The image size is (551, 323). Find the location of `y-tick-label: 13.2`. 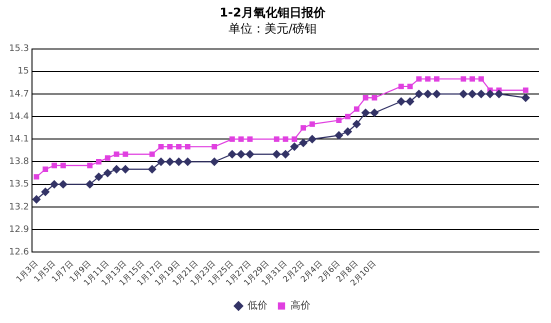

y-tick-label: 13.2 is located at coordinates (19, 207).